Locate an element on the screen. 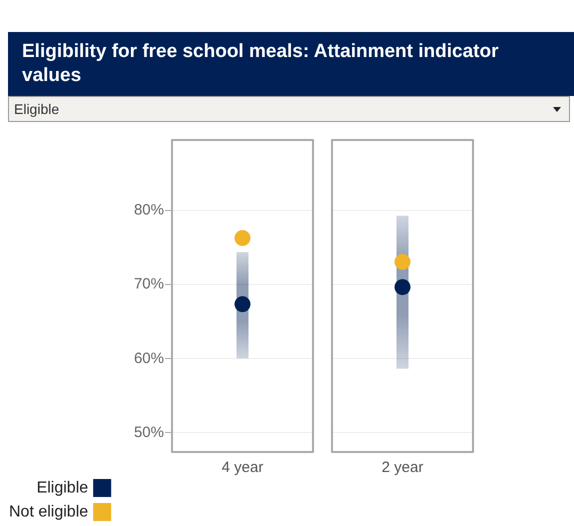 Image resolution: width=574 pixels, height=526 pixels. x-tick-label: 4 year is located at coordinates (243, 467).